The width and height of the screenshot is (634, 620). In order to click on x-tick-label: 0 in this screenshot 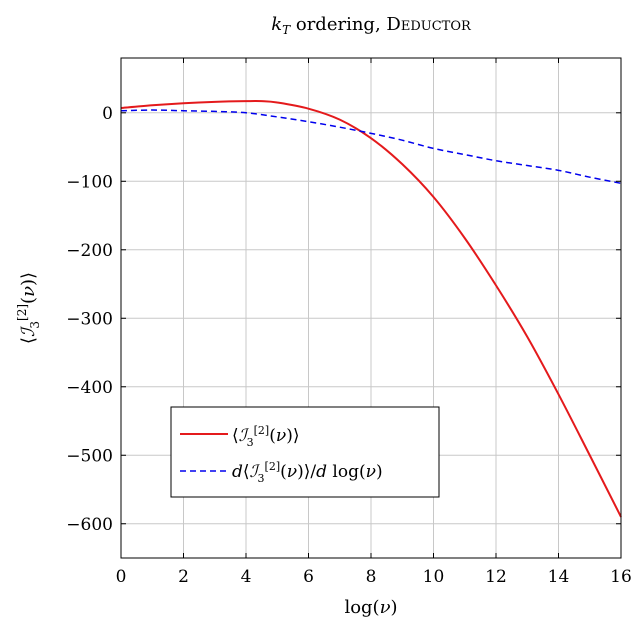, I will do `click(121, 577)`.